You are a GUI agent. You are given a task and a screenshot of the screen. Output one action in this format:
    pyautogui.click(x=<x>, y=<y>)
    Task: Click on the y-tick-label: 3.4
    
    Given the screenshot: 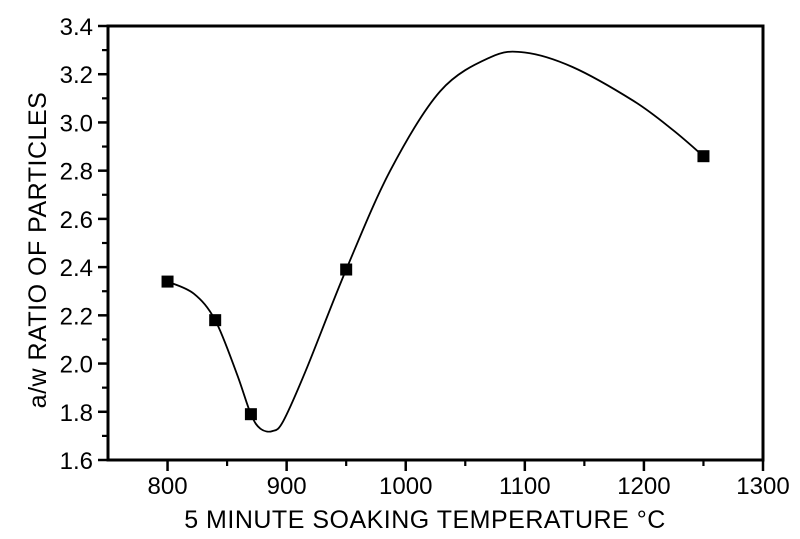 What is the action you would take?
    pyautogui.click(x=76, y=27)
    